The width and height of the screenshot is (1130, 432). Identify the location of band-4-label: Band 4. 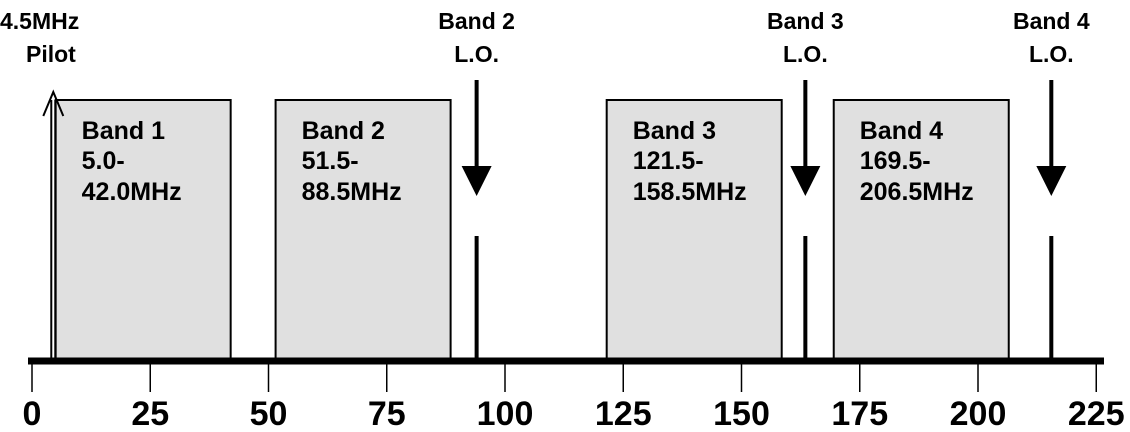
(901, 131).